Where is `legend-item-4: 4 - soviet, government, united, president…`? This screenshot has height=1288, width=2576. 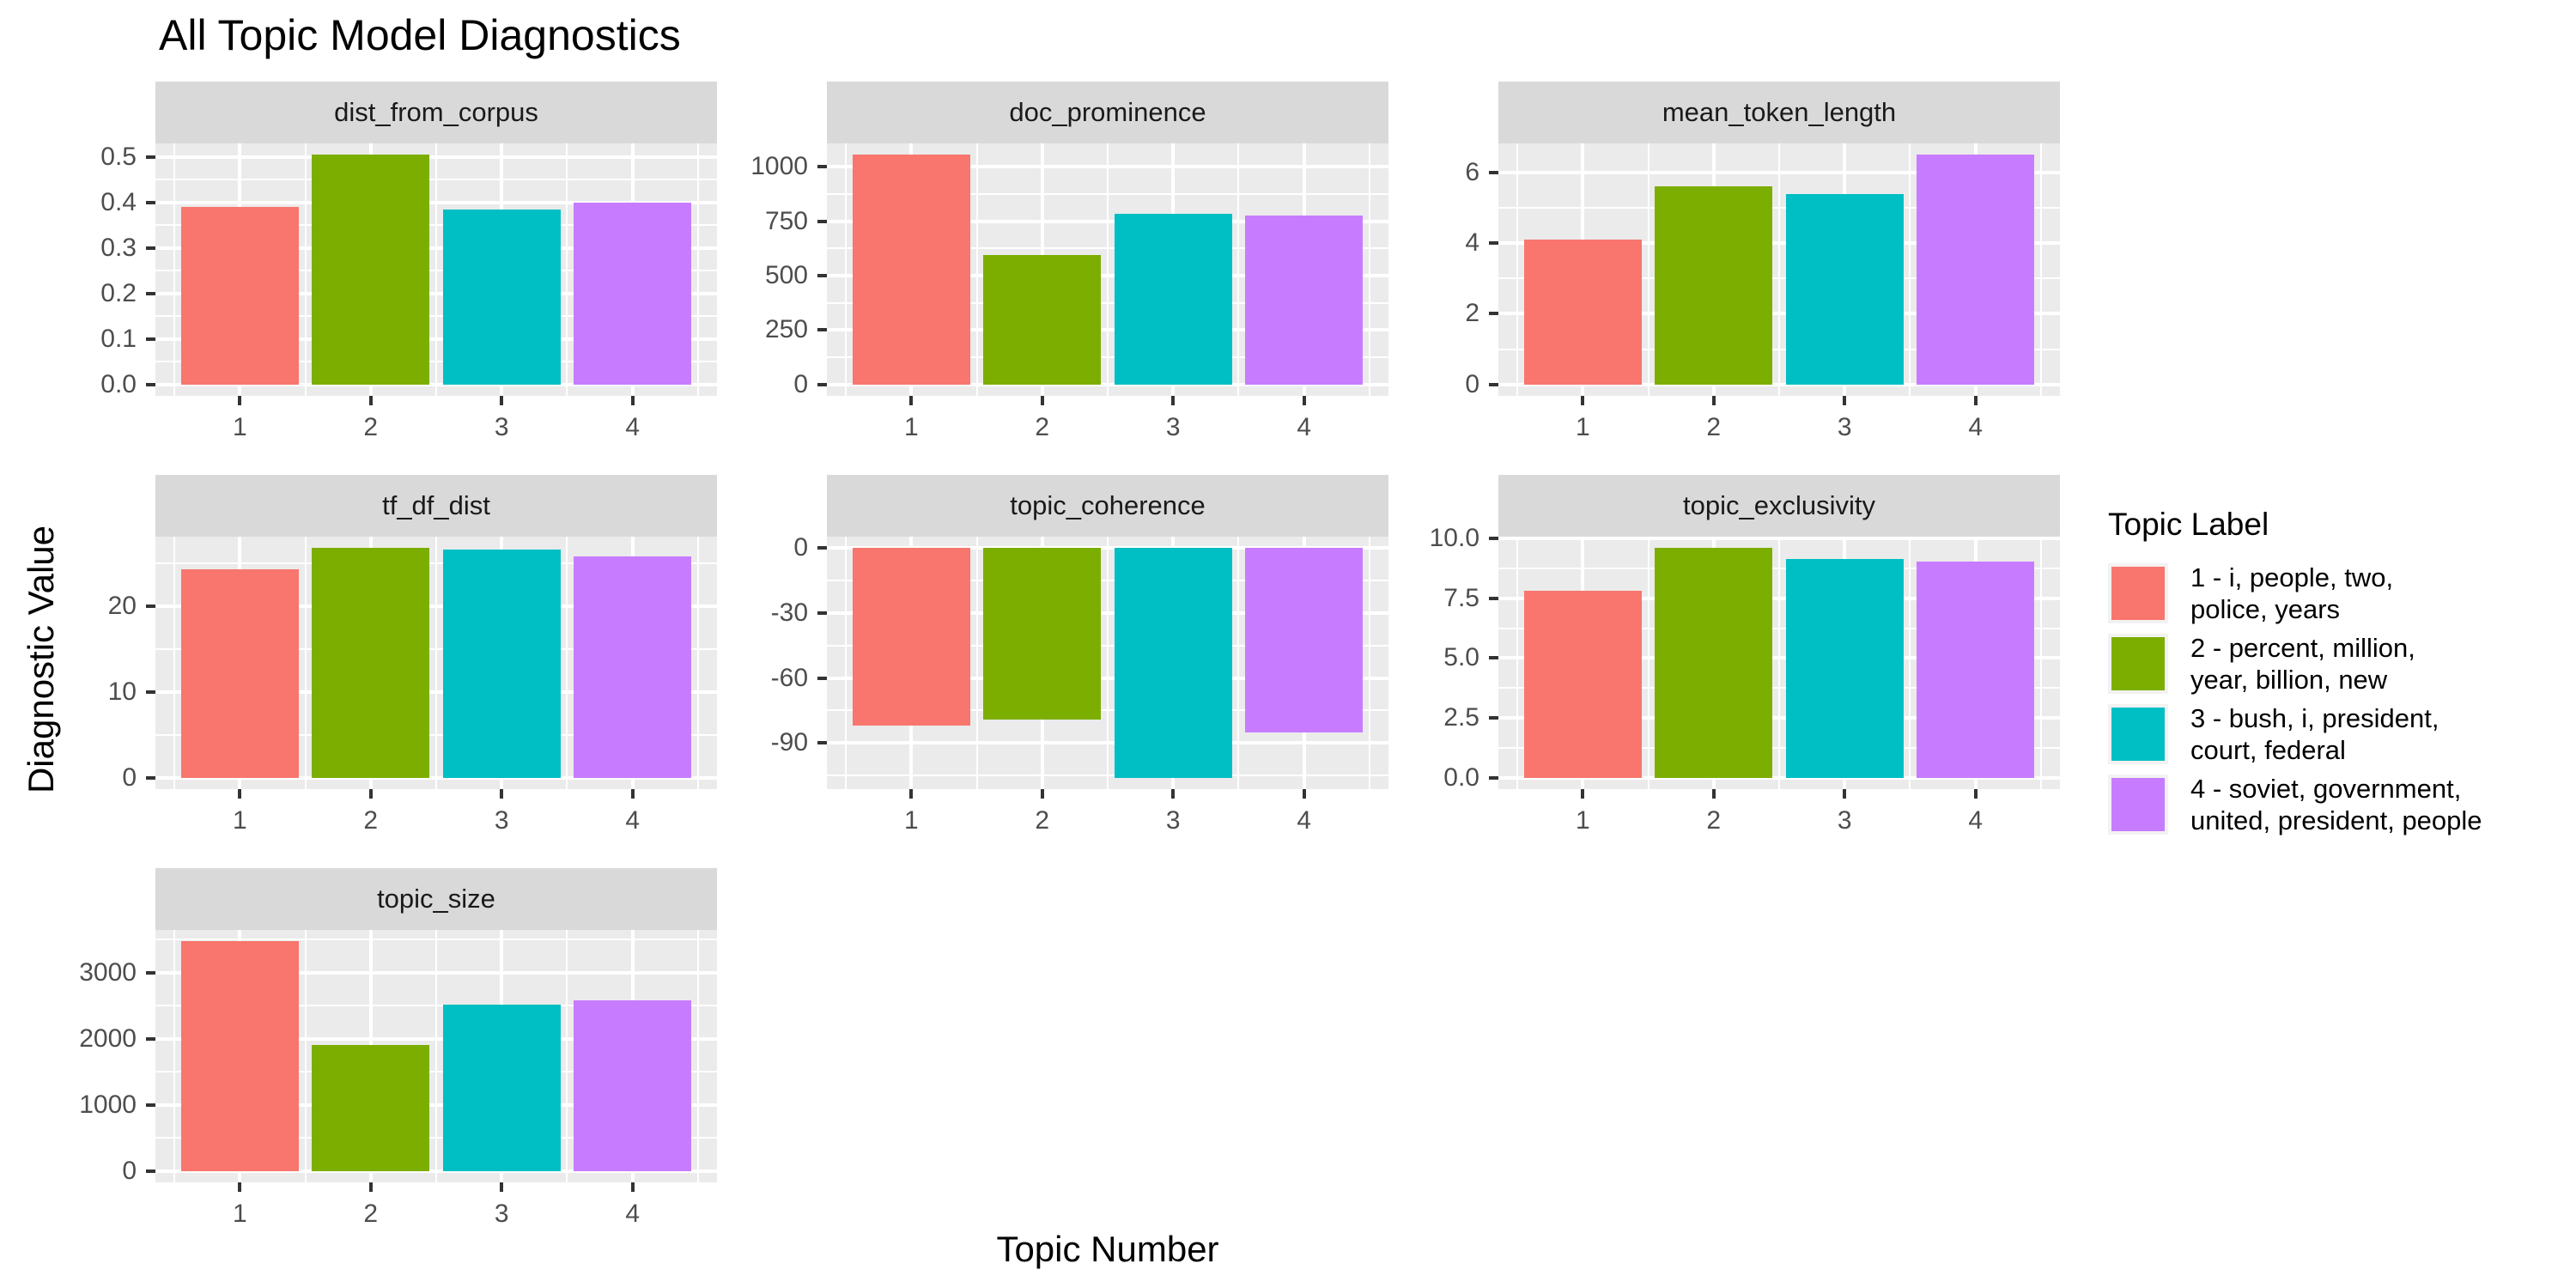 legend-item-4: 4 - soviet, government, united, president… is located at coordinates (2295, 804).